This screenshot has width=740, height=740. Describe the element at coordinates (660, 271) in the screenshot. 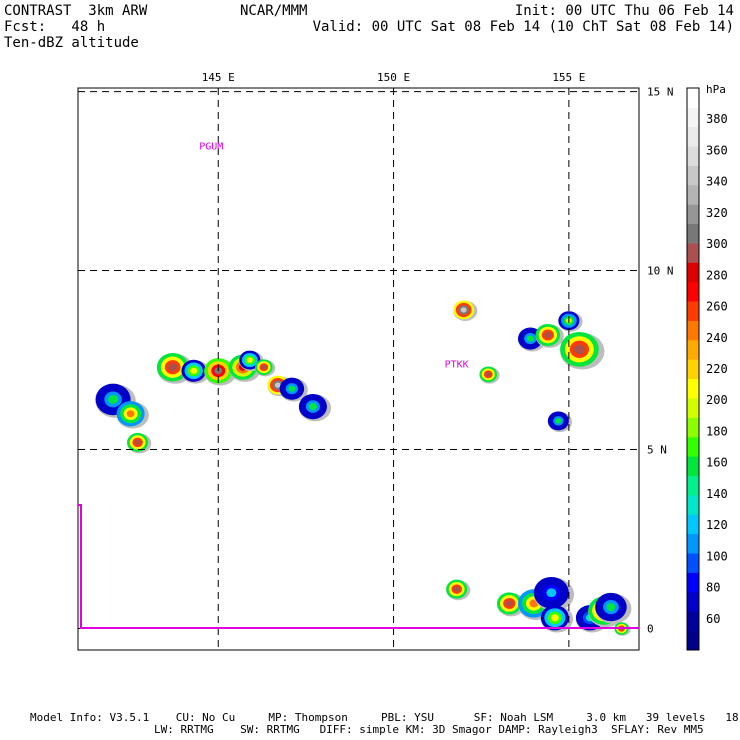

I see `y-tick-label: 10 N` at that location.